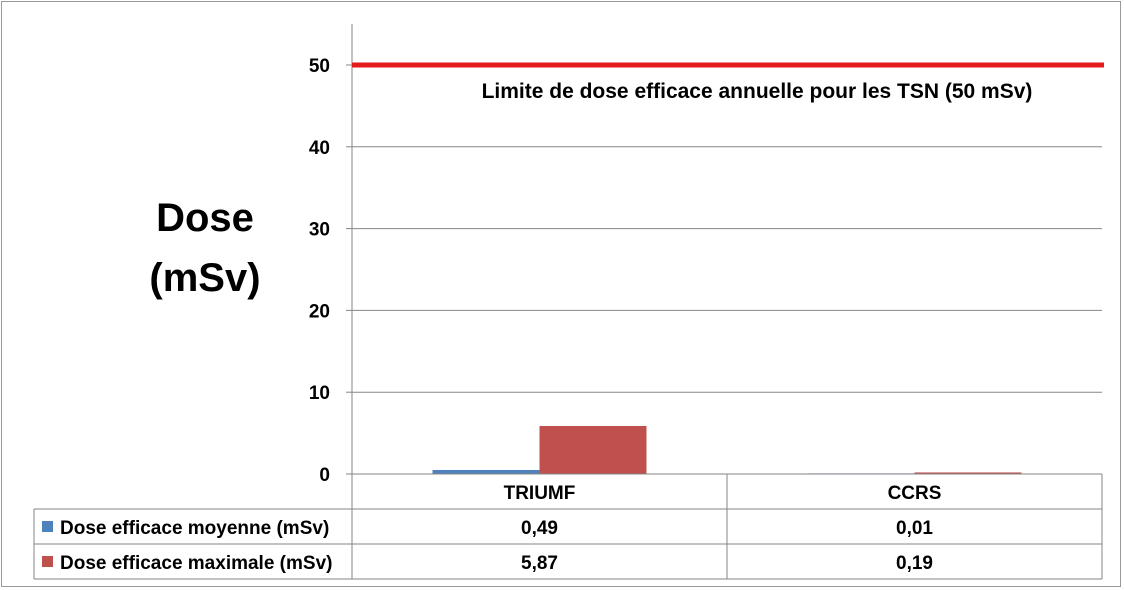 This screenshot has height=590, width=1124. I want to click on y-tick-label: 0, so click(324, 475).